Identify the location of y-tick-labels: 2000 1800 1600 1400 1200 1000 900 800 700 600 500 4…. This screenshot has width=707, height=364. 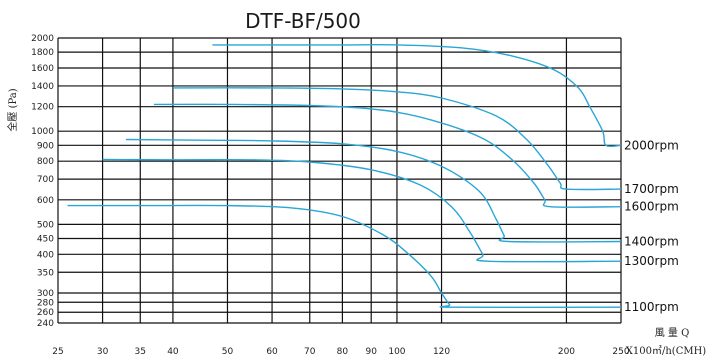
(42, 181).